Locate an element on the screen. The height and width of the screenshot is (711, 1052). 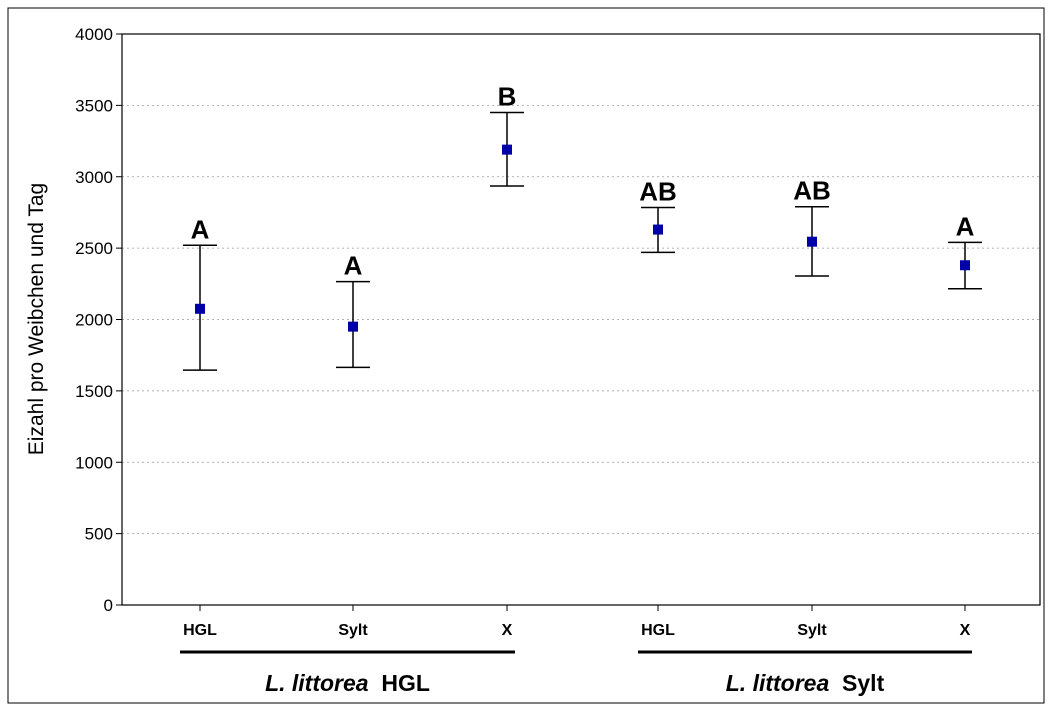
population-name: HGL is located at coordinates (399, 683).